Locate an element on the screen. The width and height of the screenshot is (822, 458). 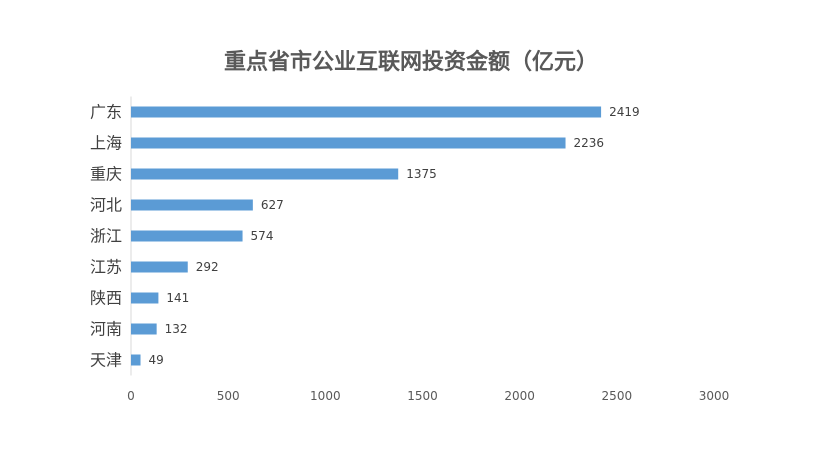
x-axis-ticks: 0 500 1000 1500 2000 2500 3000 is located at coordinates (428, 396).